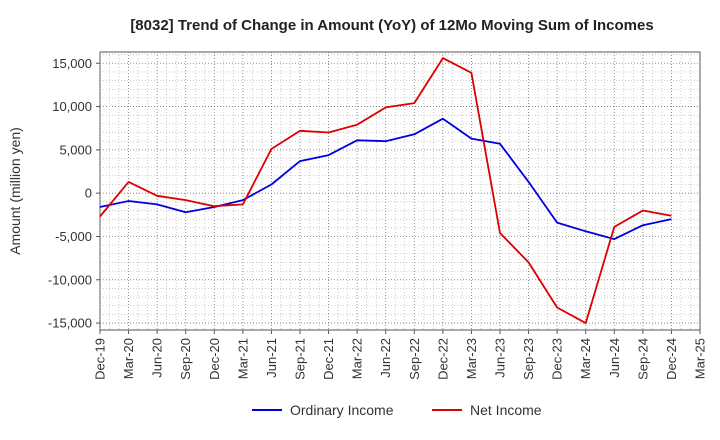 The image size is (720, 440). Describe the element at coordinates (528, 359) in the screenshot. I see `x-tick-label: Sep-23` at that location.